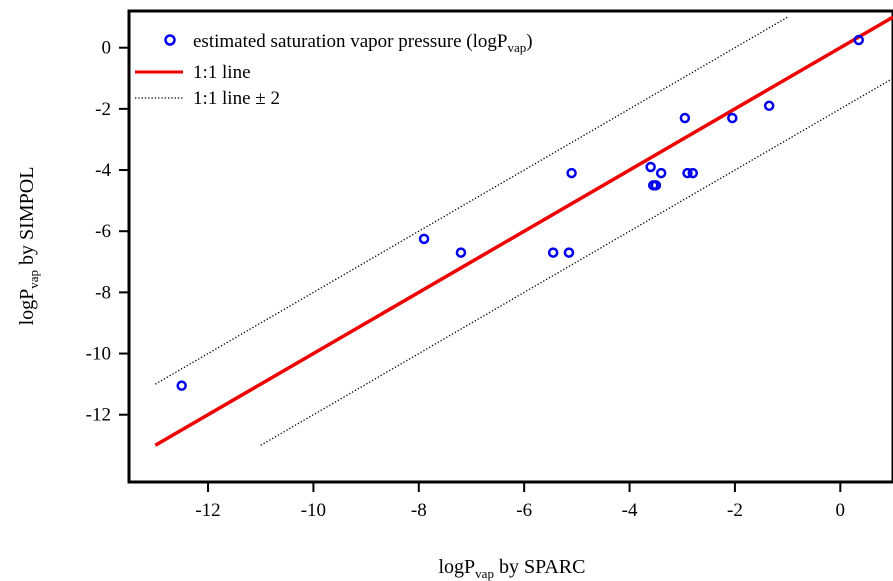 This screenshot has width=893, height=581. I want to click on x-axis: -12 -10 -8 -6 -4 -2 0, so click(520, 502).